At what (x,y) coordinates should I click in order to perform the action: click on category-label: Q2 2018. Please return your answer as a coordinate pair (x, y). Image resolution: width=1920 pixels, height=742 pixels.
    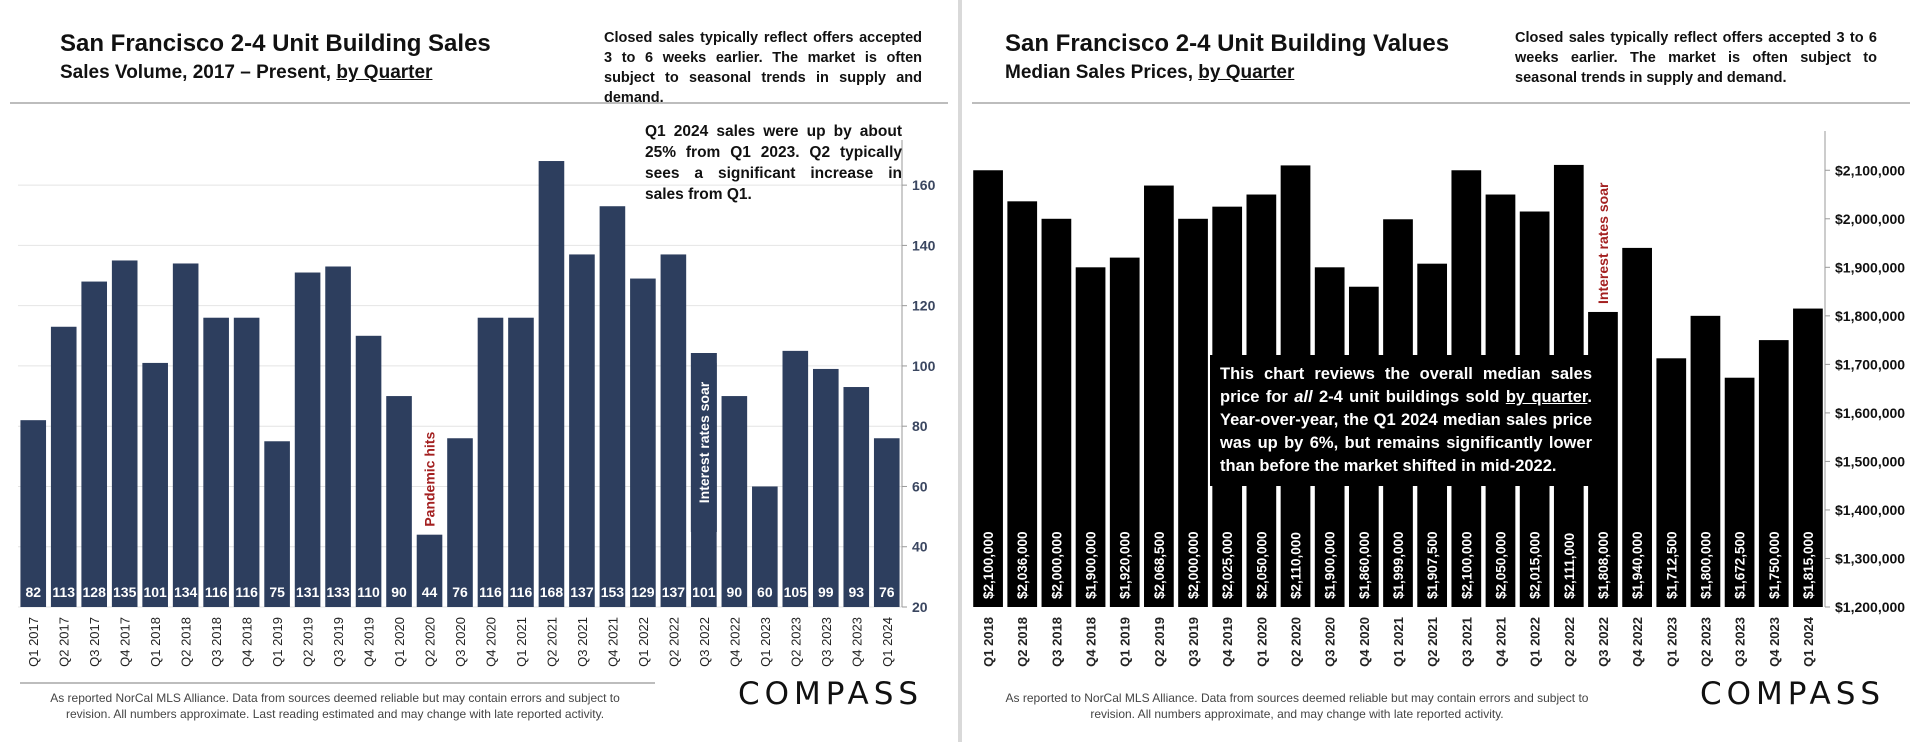
    Looking at the image, I should click on (186, 642).